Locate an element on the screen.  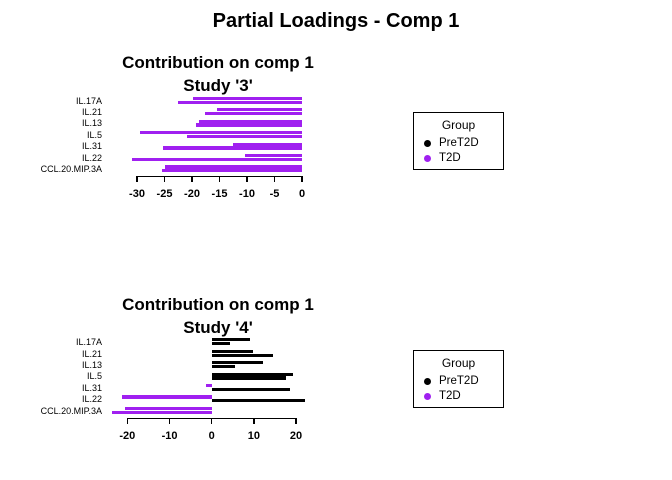
legend-box-top: Group PreT2D T2D is located at coordinates (458, 141).